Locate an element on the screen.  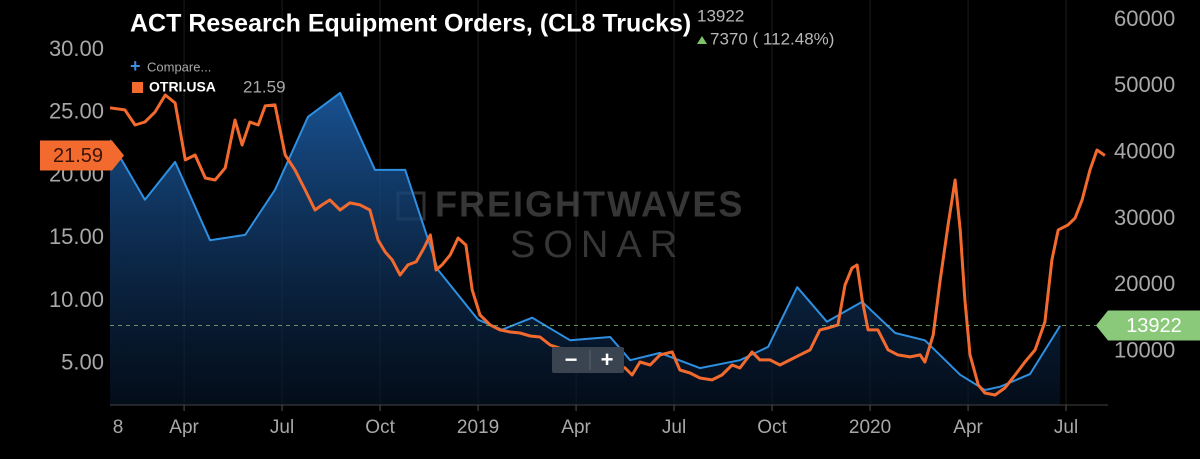
legend-label: OTRI.USA is located at coordinates (182, 87).